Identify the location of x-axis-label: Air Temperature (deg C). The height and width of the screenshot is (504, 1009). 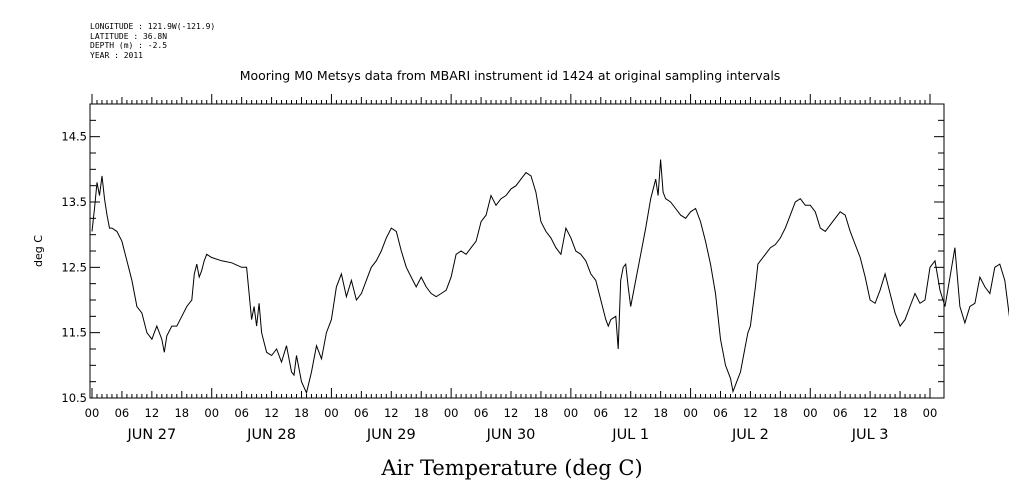
(511, 468).